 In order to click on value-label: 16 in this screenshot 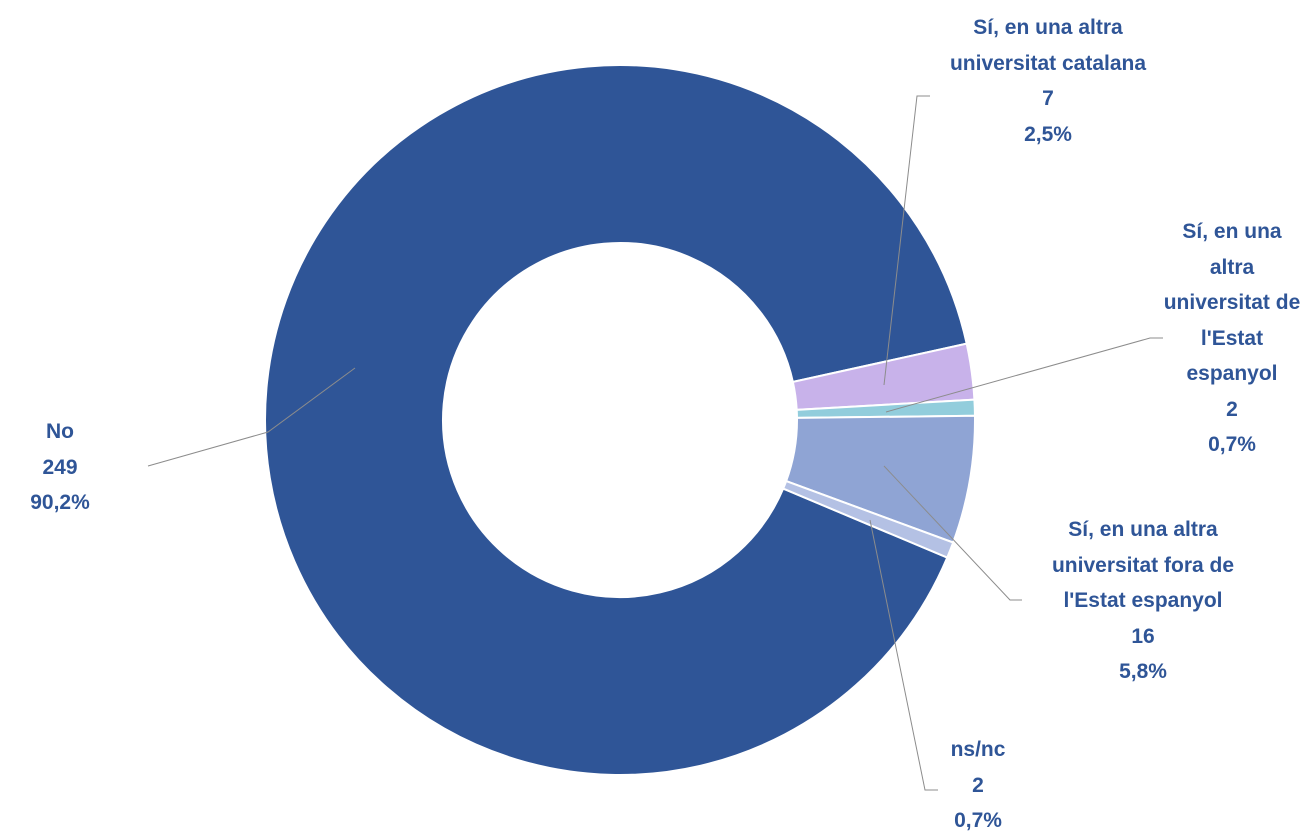, I will do `click(1143, 636)`.